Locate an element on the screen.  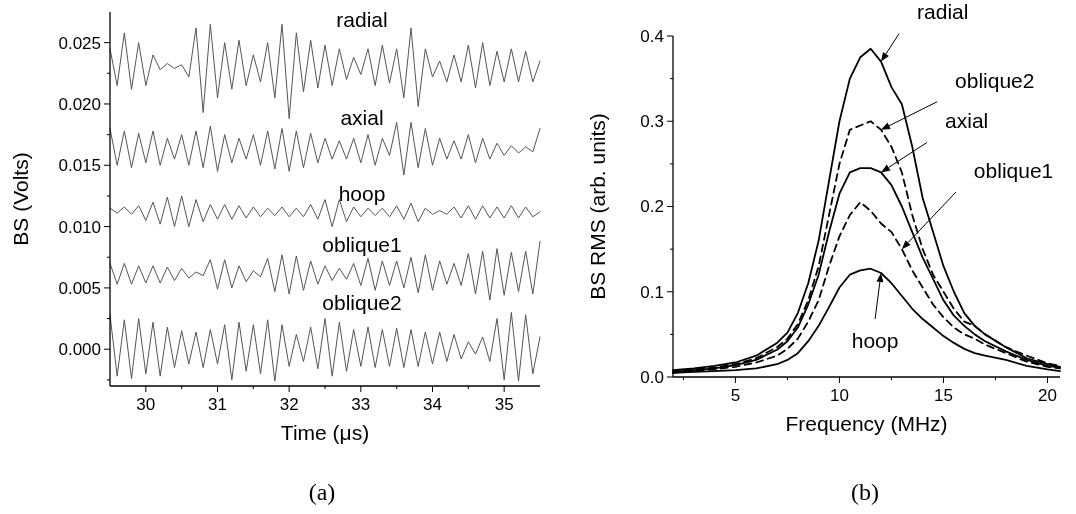
text: axial is located at coordinates (967, 121).